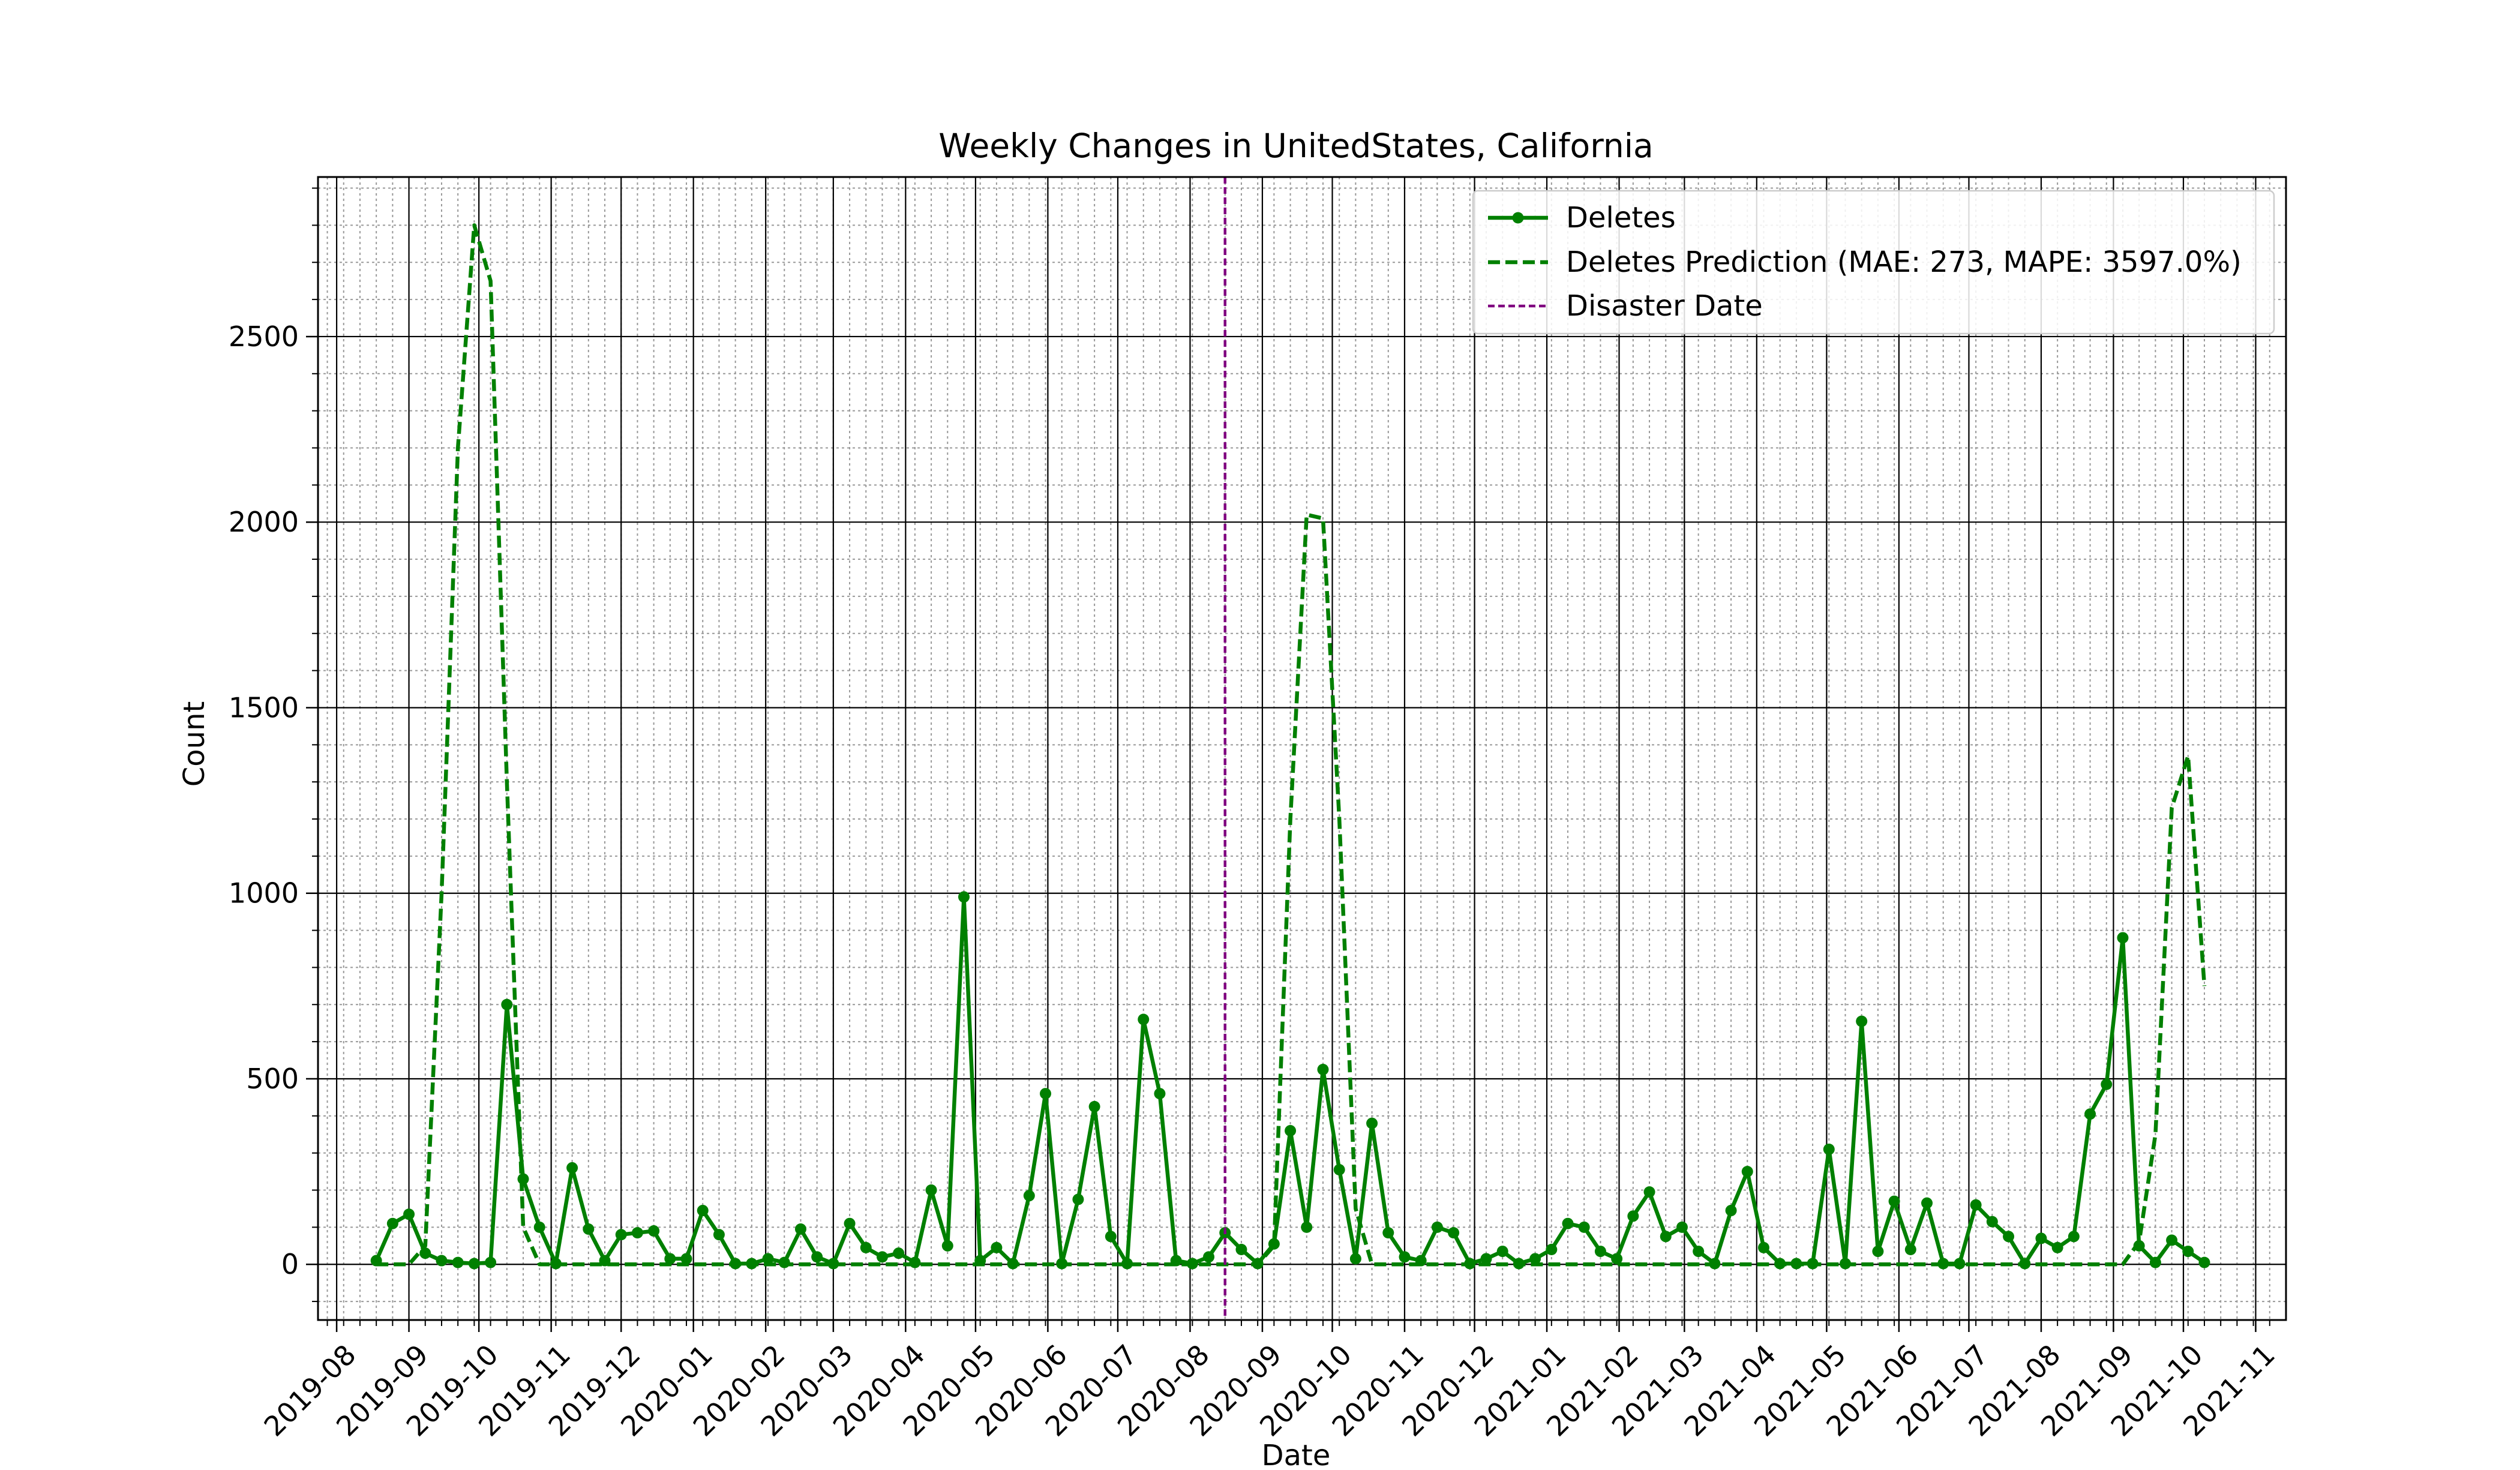 This screenshot has width=2520, height=1470. I want to click on y-tick-label: 2500, so click(264, 336).